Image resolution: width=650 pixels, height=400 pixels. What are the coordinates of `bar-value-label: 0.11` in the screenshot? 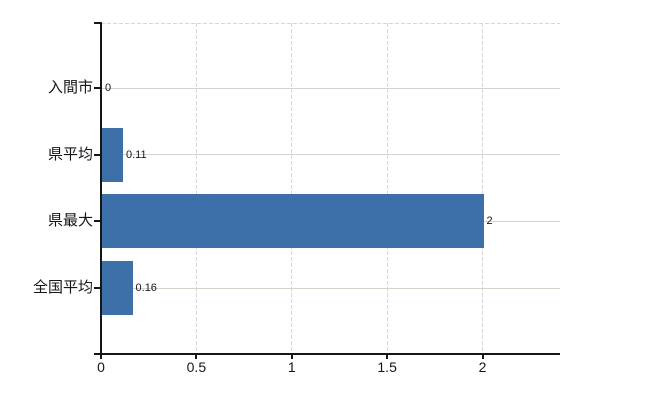 It's located at (136, 154).